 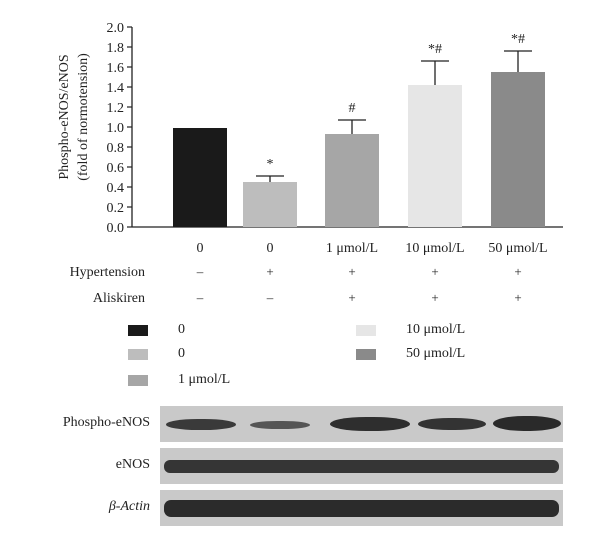 I want to click on blot-row-enos: eNOS, so click(x=300, y=467).